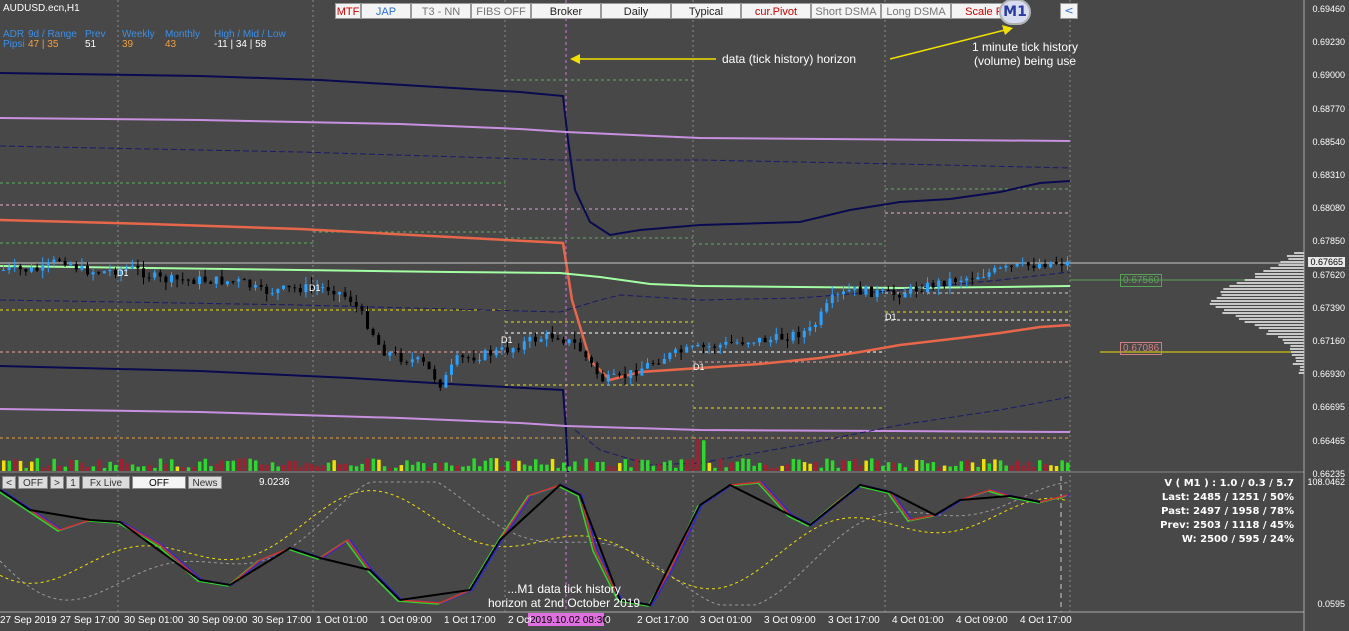 Image resolution: width=1349 pixels, height=631 pixels. What do you see at coordinates (566, 11) in the screenshot?
I see `toolbar-button-broker: Broker` at bounding box center [566, 11].